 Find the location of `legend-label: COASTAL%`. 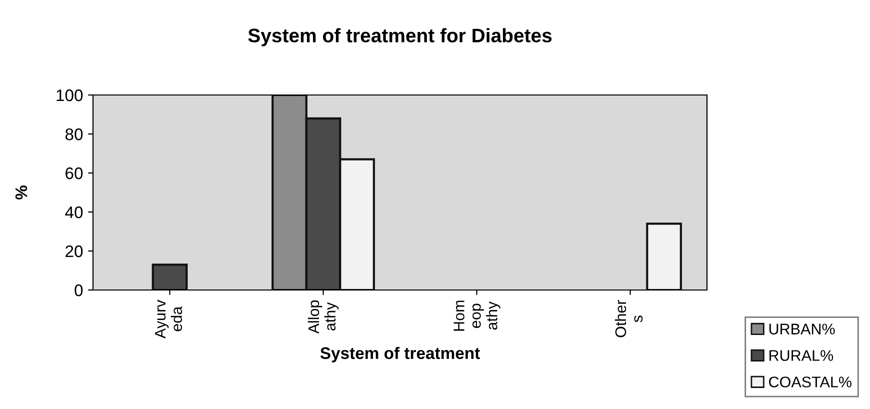

legend-label: COASTAL% is located at coordinates (810, 382).